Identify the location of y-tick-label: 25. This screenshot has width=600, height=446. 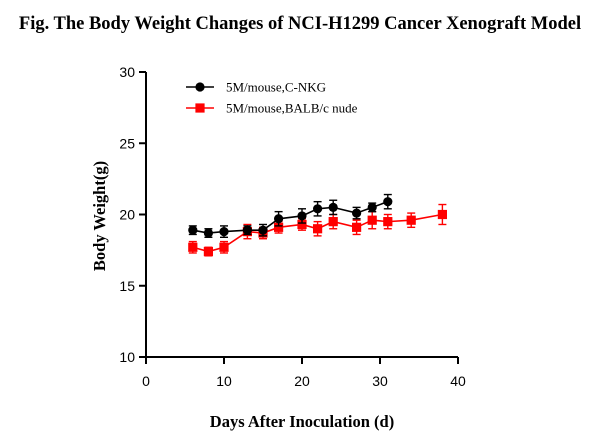
(127, 143).